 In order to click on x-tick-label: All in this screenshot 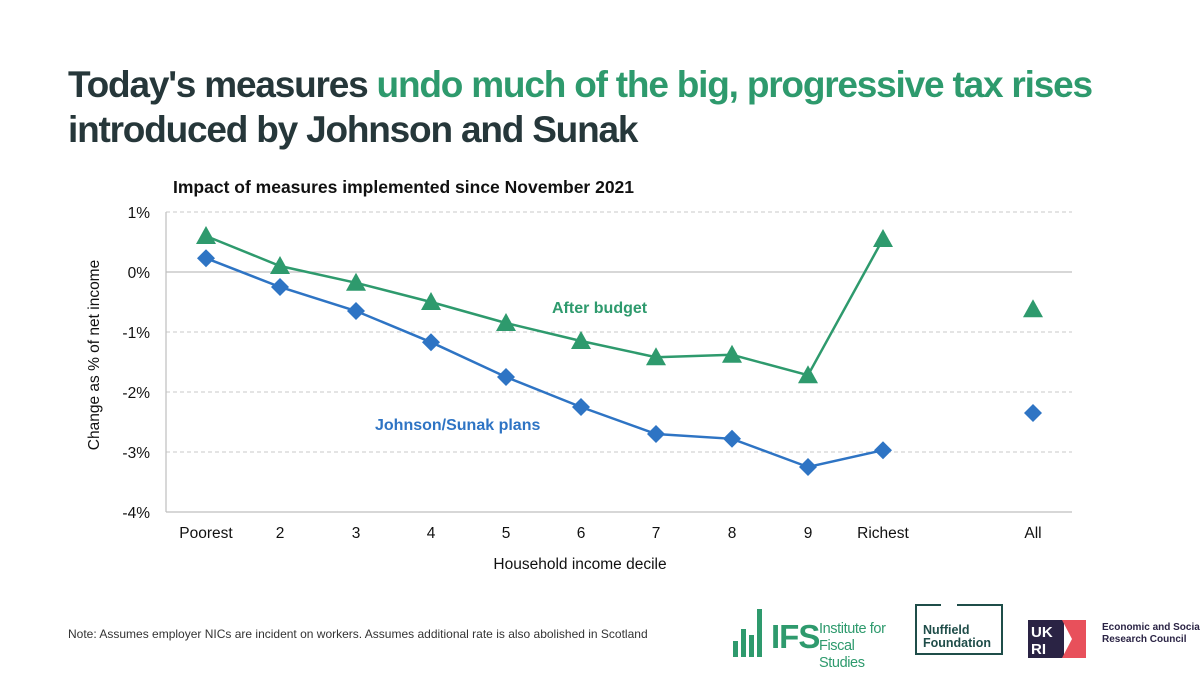, I will do `click(1032, 533)`.